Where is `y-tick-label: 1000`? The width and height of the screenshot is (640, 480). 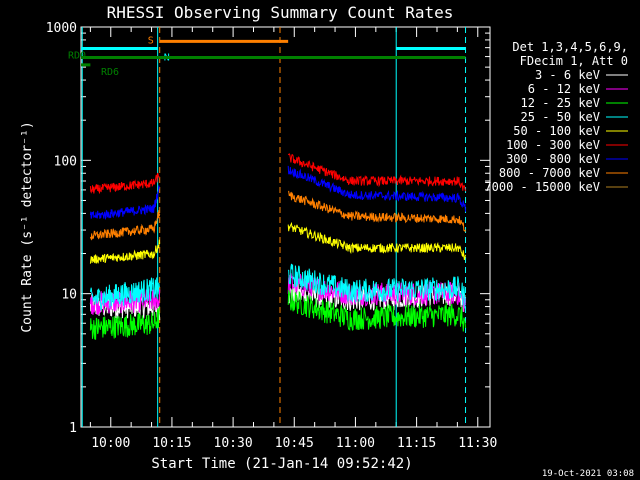 y-tick-label: 1000 is located at coordinates (61, 28).